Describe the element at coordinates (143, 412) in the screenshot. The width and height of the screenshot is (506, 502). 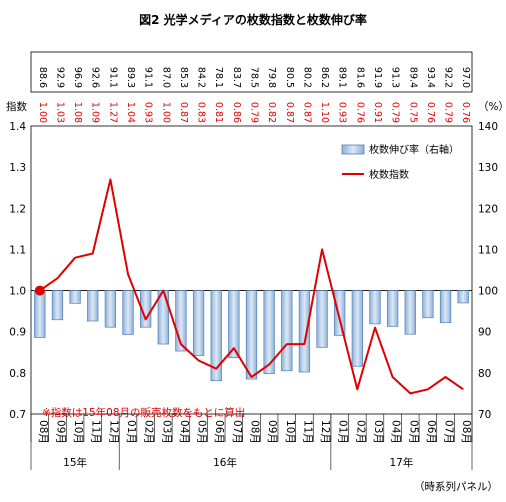
I see `footnote: ※指数は15年08月の販売枚数をもとに算出` at that location.